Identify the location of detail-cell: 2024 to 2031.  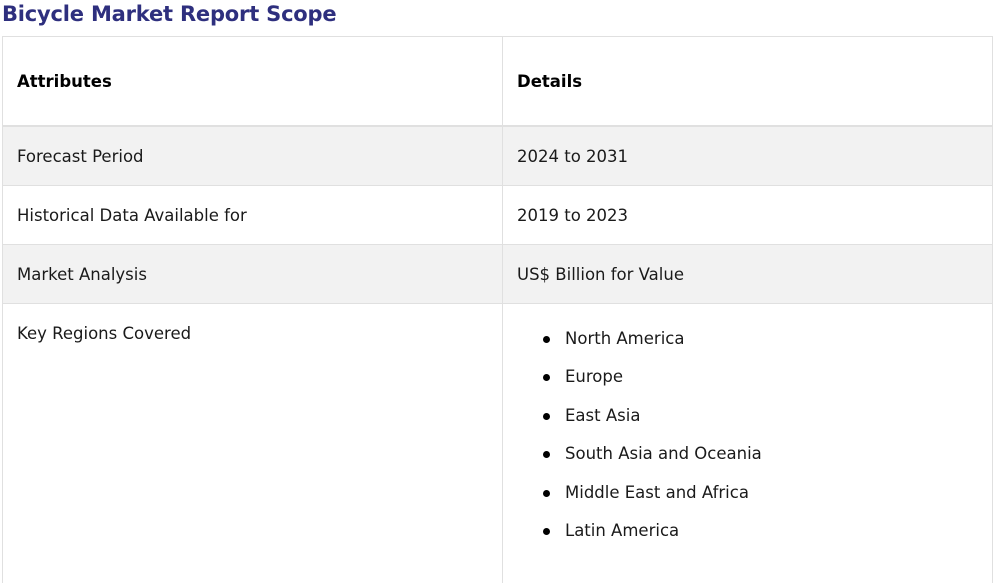
(747, 155).